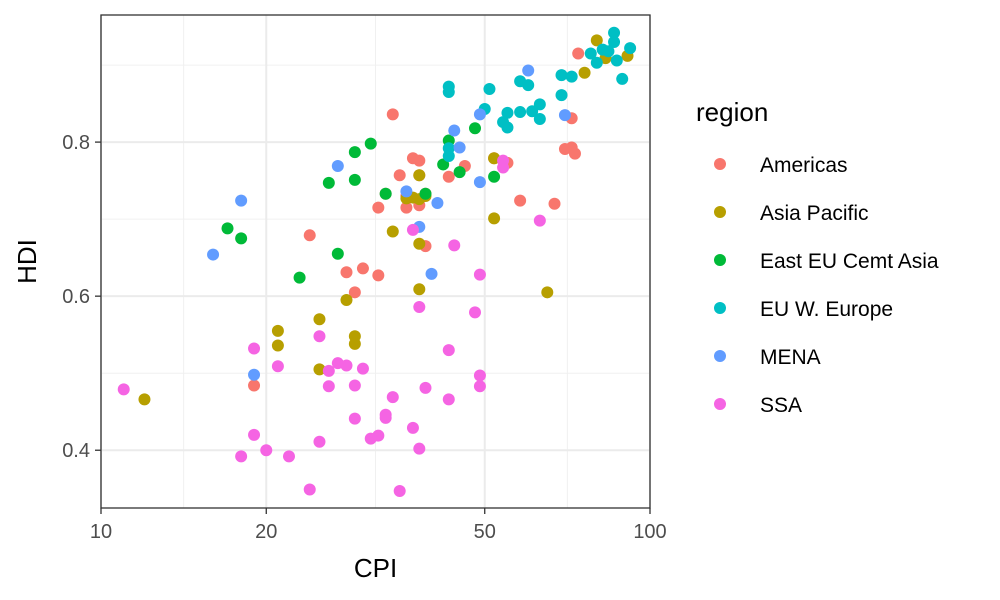 The image size is (1000, 600). I want to click on y-tick-label: 0.6, so click(76, 297).